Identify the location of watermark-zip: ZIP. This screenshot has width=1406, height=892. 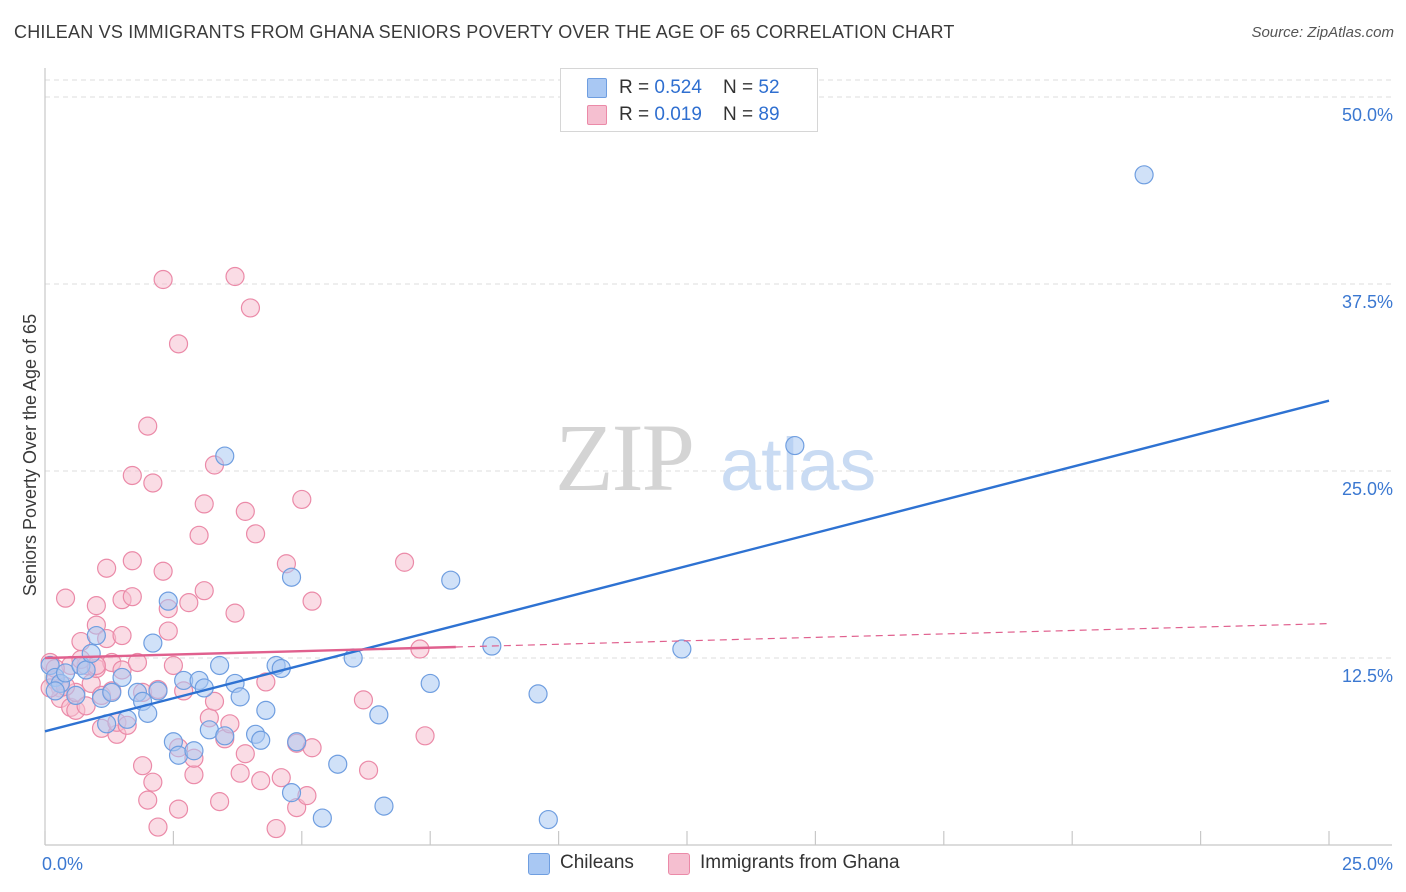
(624, 457).